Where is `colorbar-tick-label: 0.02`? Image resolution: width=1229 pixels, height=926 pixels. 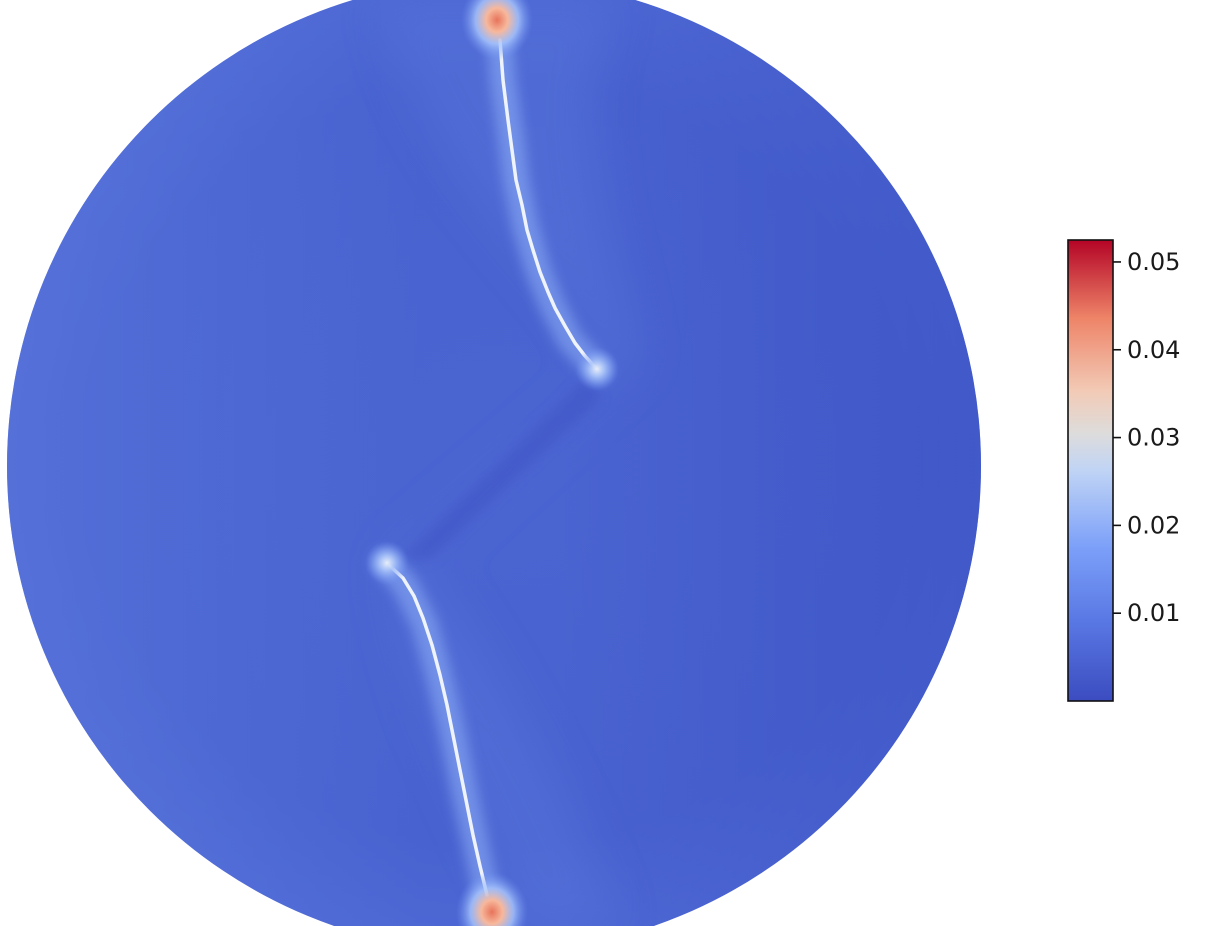 colorbar-tick-label: 0.02 is located at coordinates (1153, 525).